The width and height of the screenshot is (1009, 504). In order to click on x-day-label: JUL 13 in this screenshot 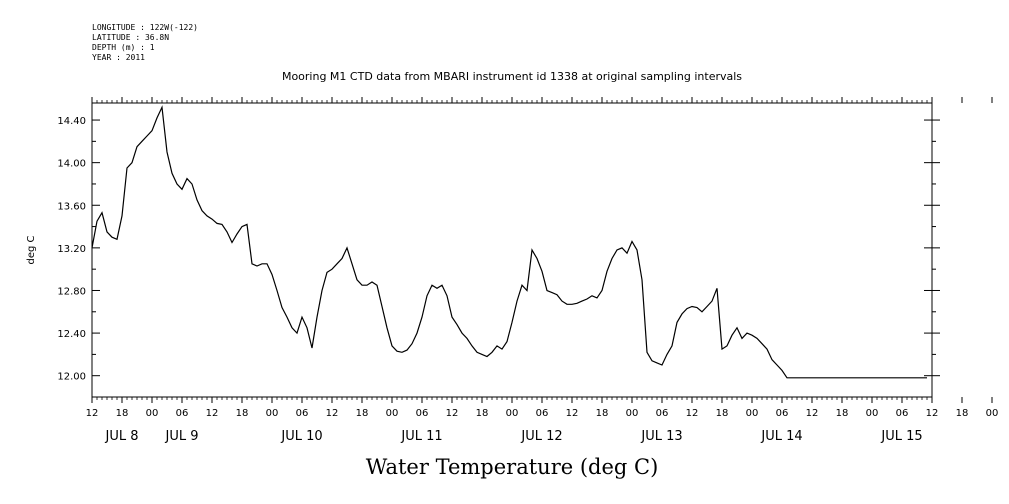, I will do `click(661, 436)`.